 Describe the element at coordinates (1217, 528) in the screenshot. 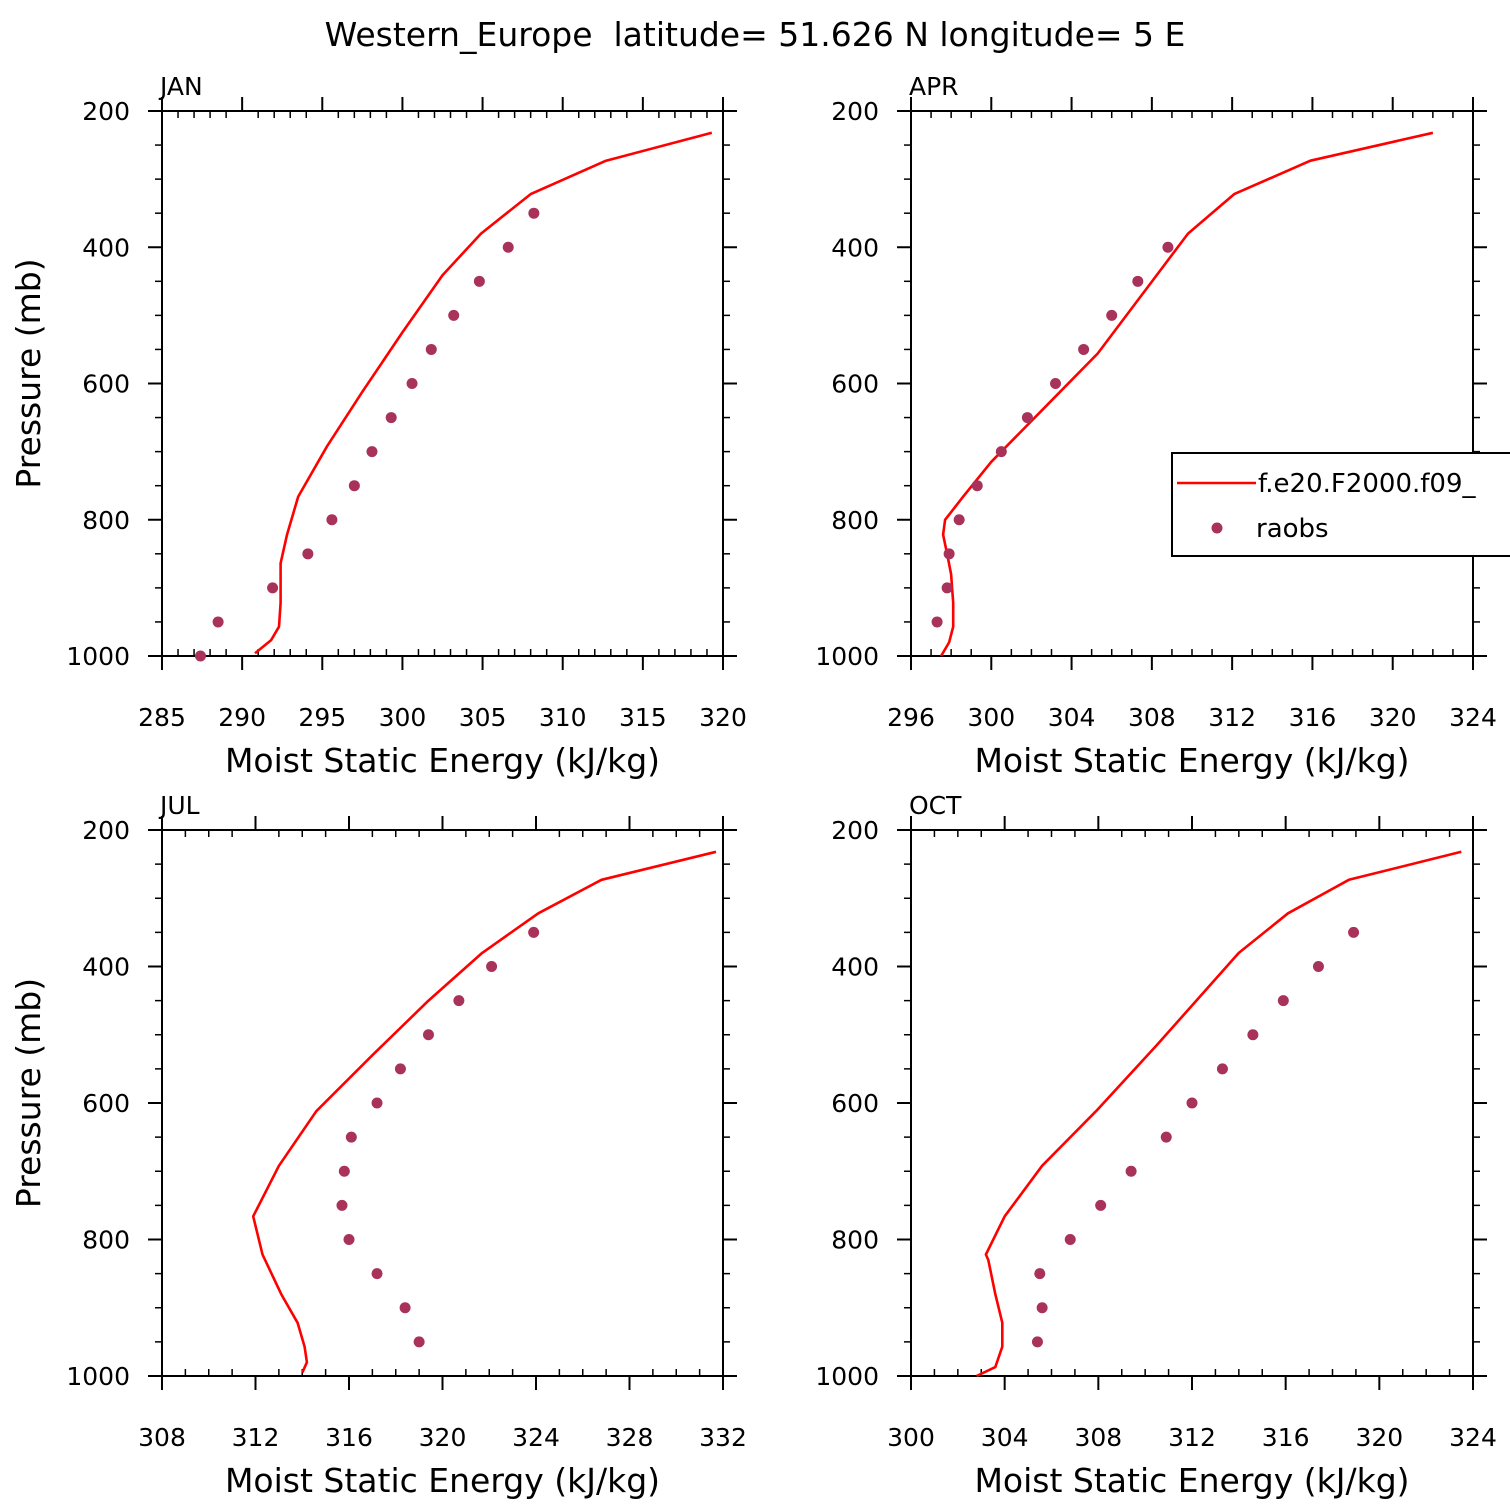

I see `legend-obs-swatch` at that location.